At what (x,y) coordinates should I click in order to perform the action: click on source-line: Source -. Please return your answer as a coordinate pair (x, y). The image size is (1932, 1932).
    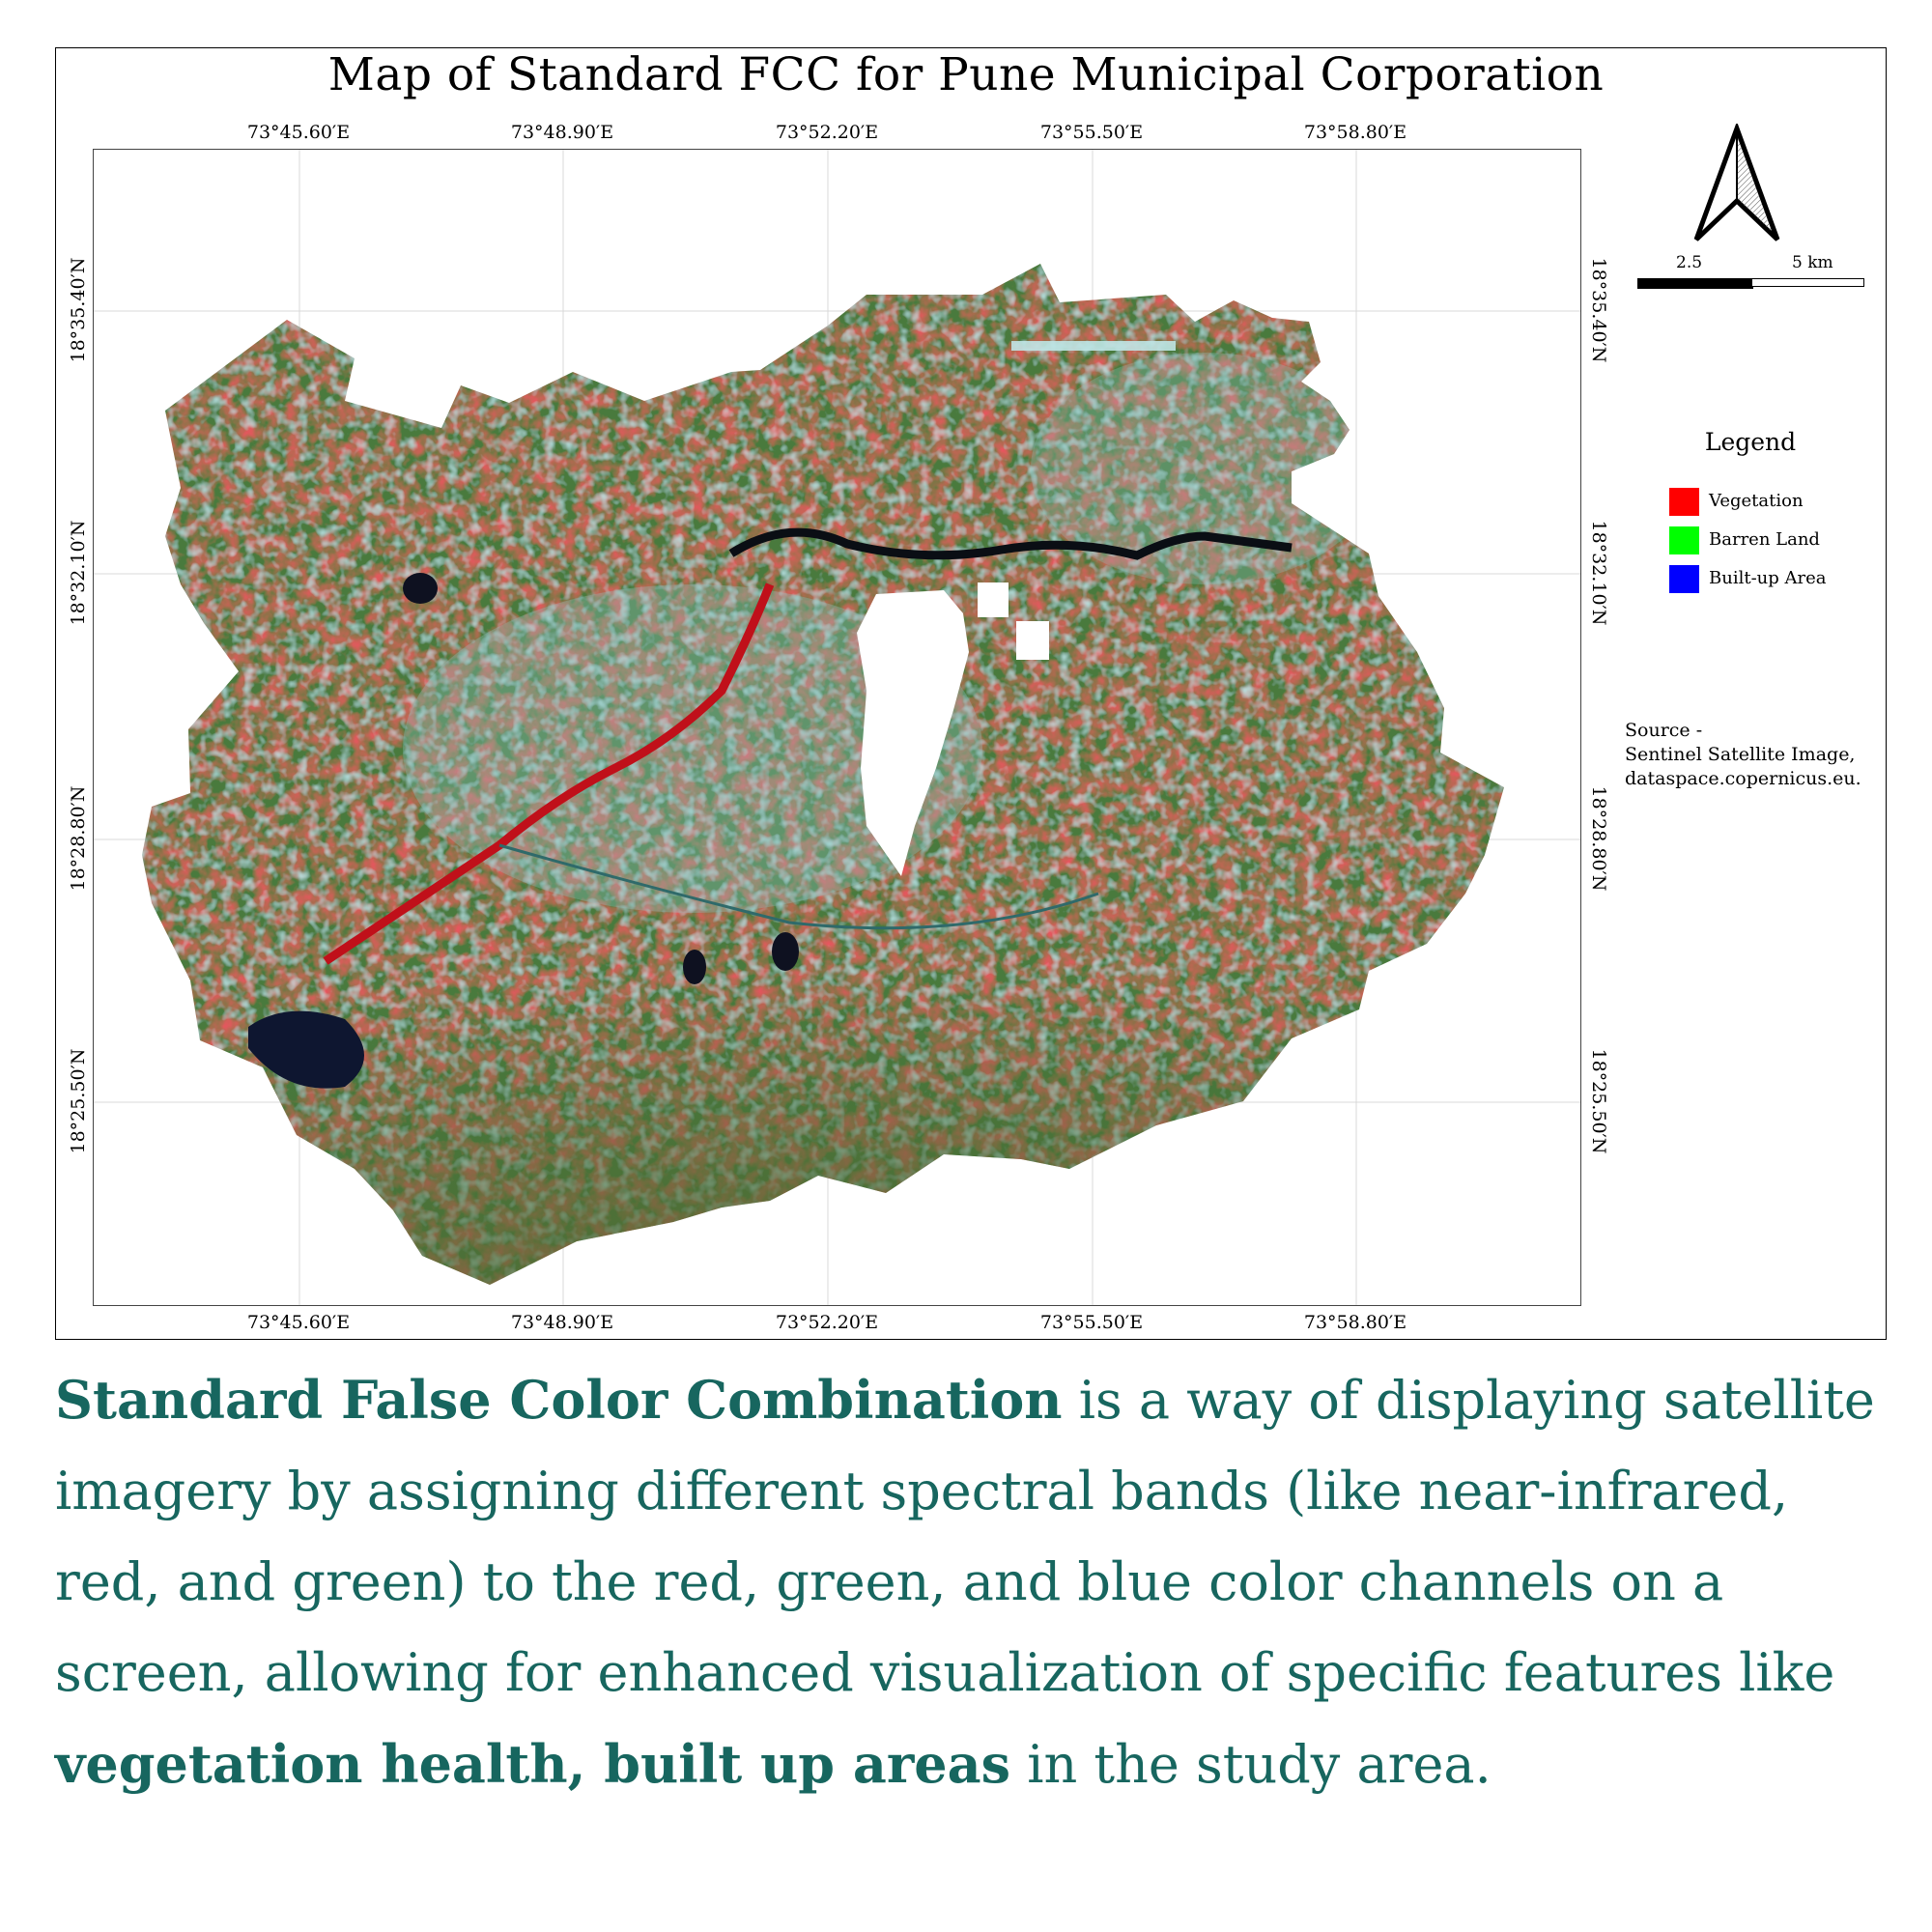
    Looking at the image, I should click on (1664, 730).